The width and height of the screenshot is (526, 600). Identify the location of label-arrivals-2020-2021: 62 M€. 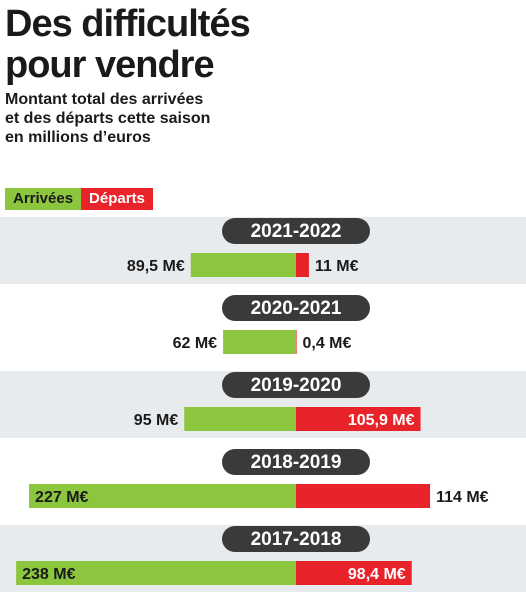
(195, 343).